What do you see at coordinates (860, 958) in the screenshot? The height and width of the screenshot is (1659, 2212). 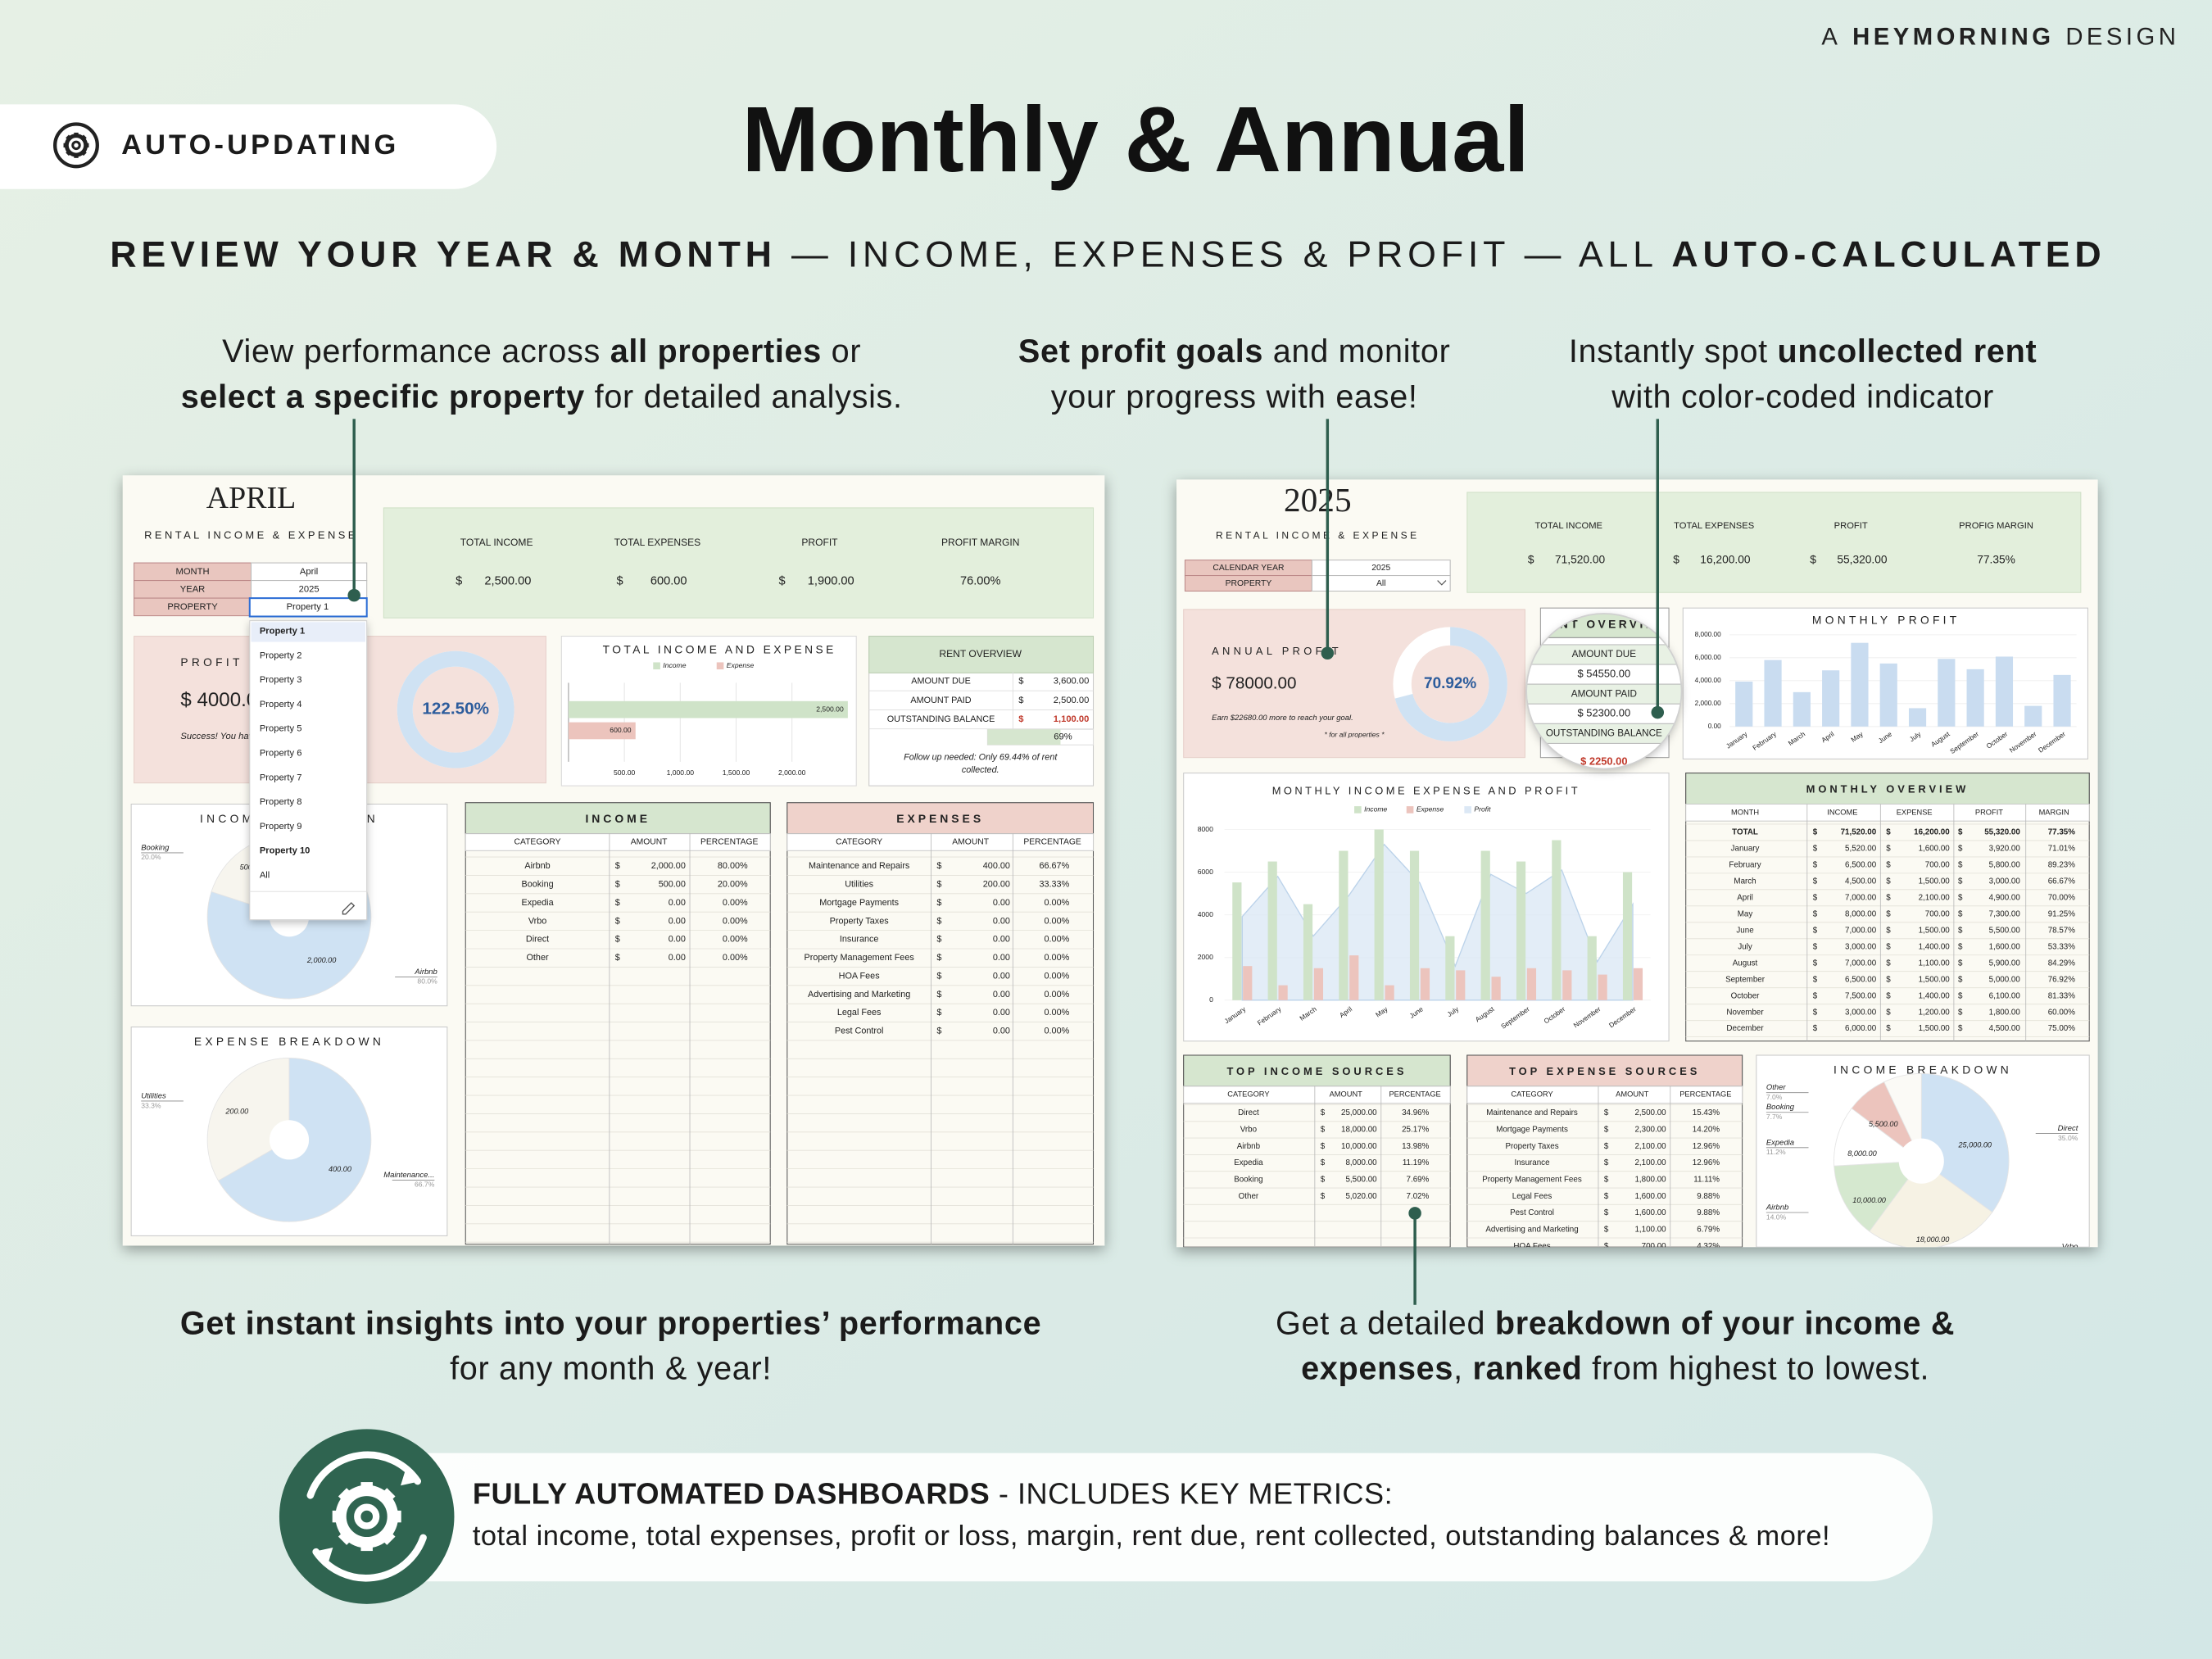 I see `table-cell: Property Management Fees` at bounding box center [860, 958].